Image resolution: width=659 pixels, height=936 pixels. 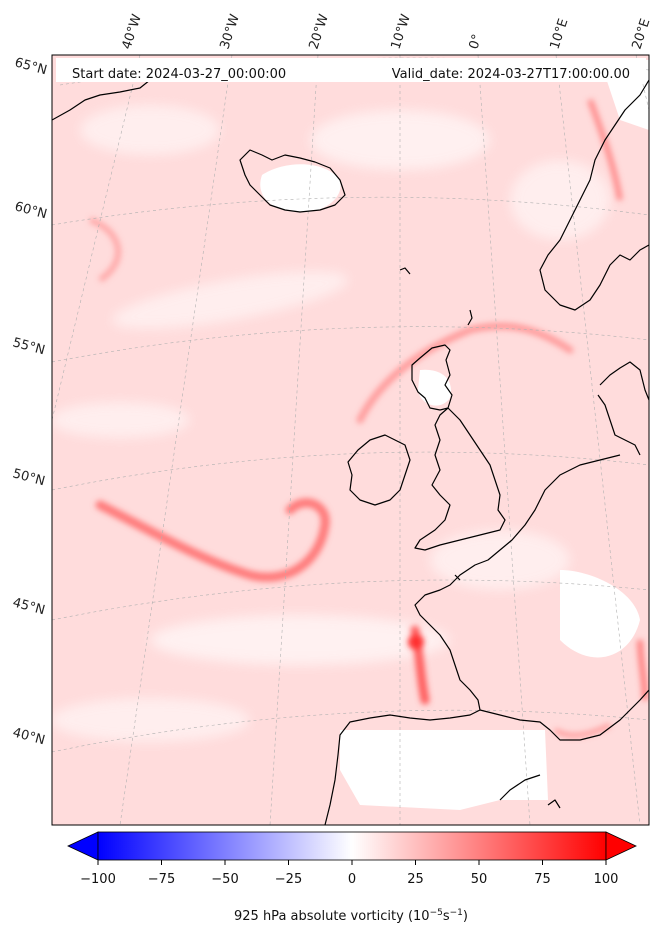 I want to click on colorbar-tick-label: −75, so click(x=161, y=879).